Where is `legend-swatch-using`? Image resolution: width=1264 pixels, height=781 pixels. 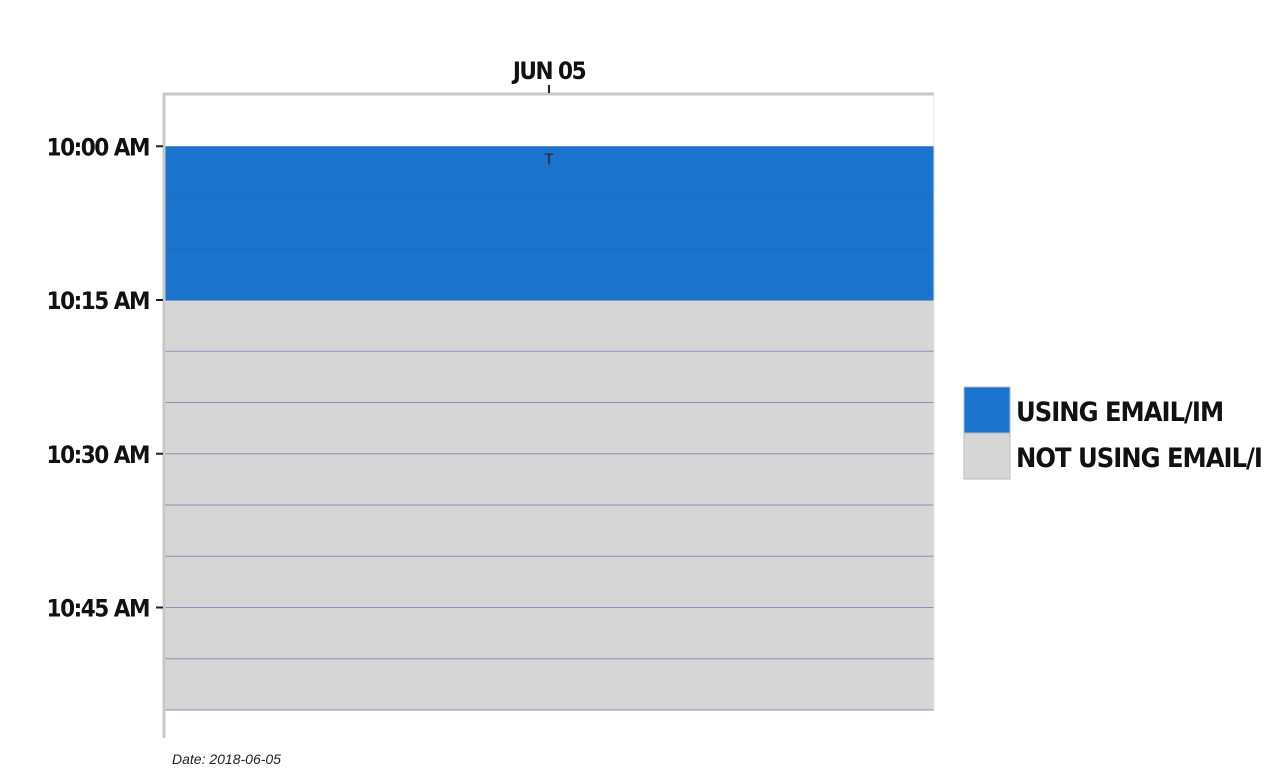
legend-swatch-using is located at coordinates (987, 410).